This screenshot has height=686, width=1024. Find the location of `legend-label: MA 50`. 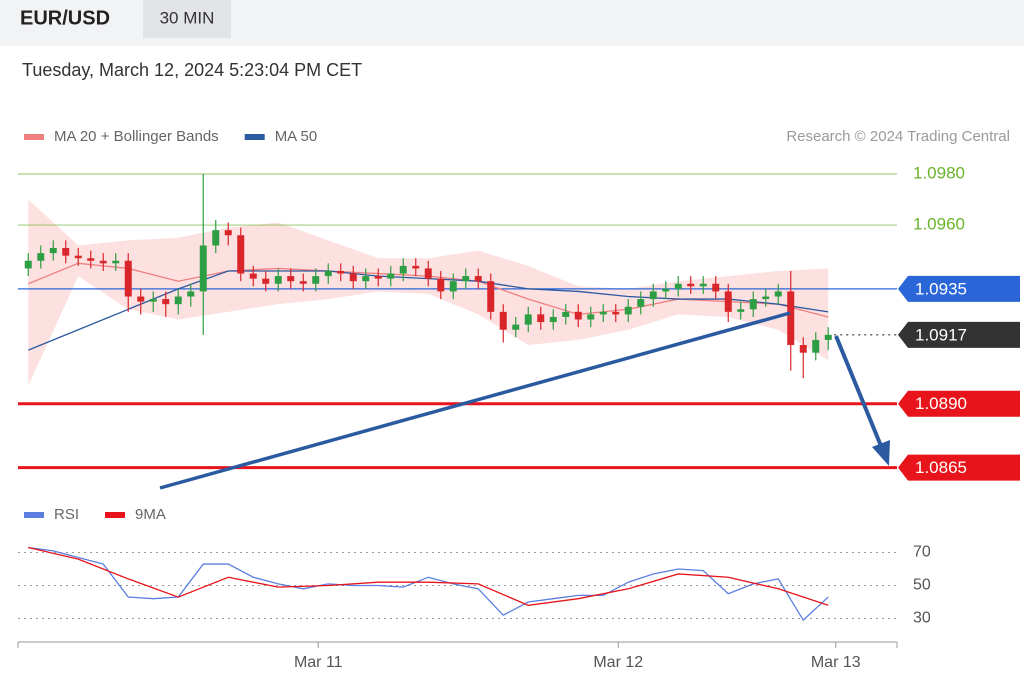

legend-label: MA 50 is located at coordinates (296, 136).